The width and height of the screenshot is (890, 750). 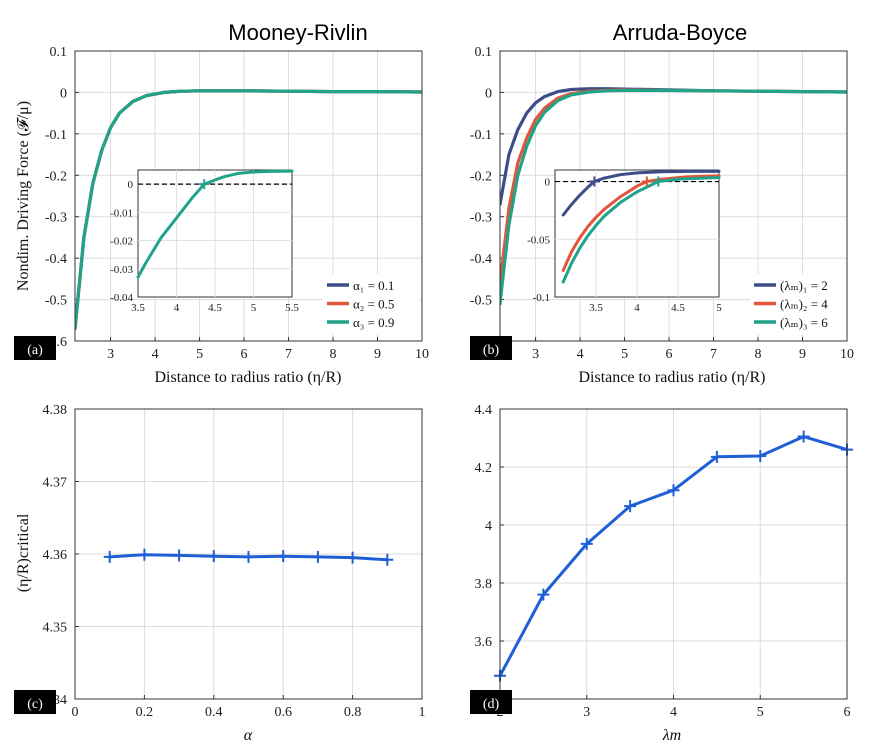 What do you see at coordinates (214, 712) in the screenshot?
I see `x-tick-label: 0.4` at bounding box center [214, 712].